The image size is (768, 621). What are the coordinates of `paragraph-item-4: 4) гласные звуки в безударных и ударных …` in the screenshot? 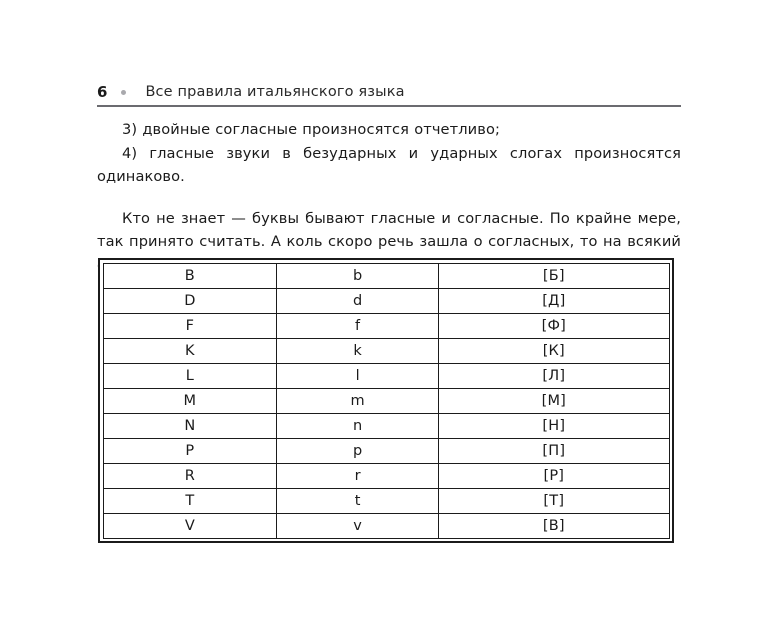 It's located at (389, 165).